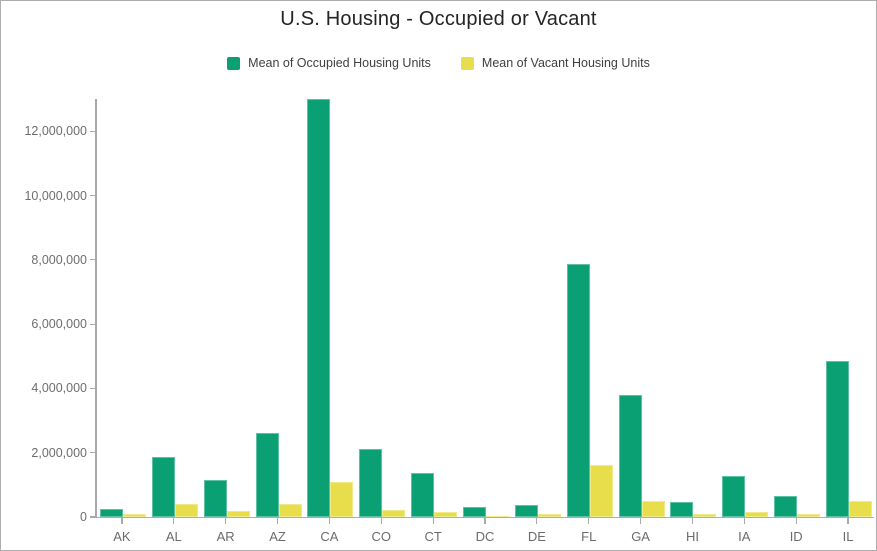 This screenshot has width=877, height=551. I want to click on y-tick-label: 8,000,000, so click(59, 259).